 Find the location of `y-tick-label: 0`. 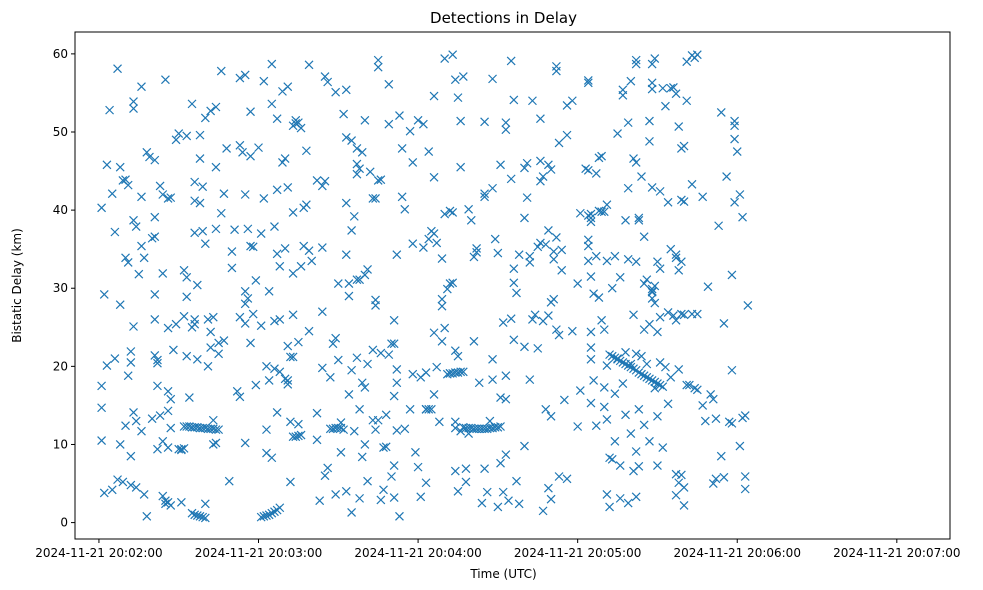

y-tick-label: 0 is located at coordinates (64, 523).